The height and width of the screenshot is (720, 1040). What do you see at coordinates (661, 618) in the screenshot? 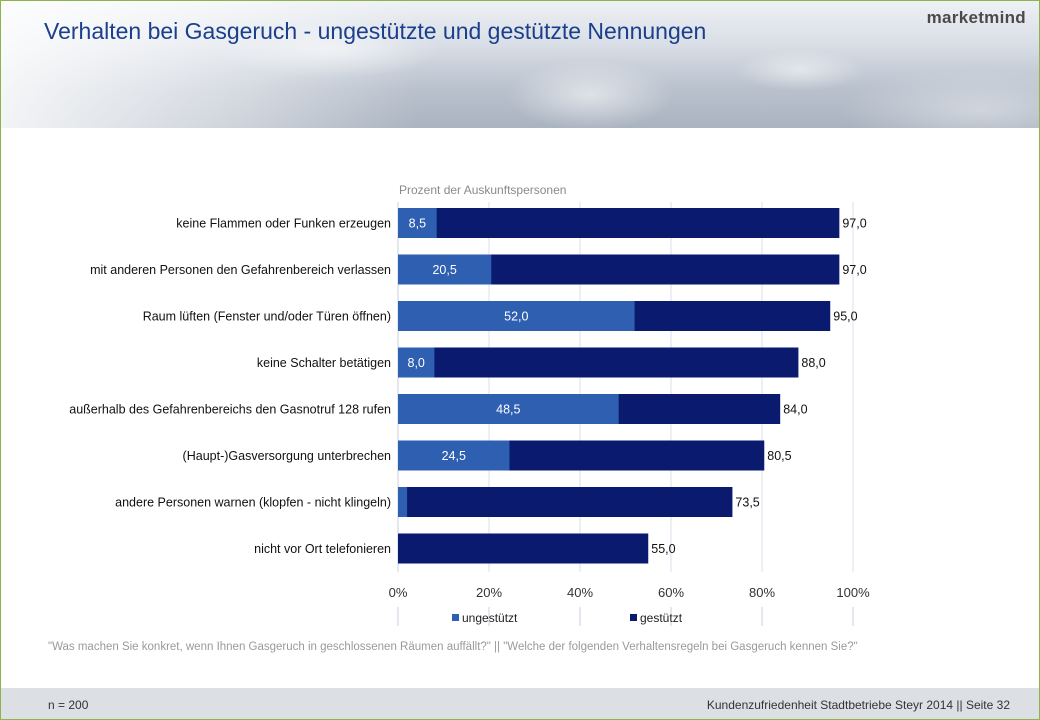
I see `legend-label: gestützt` at bounding box center [661, 618].